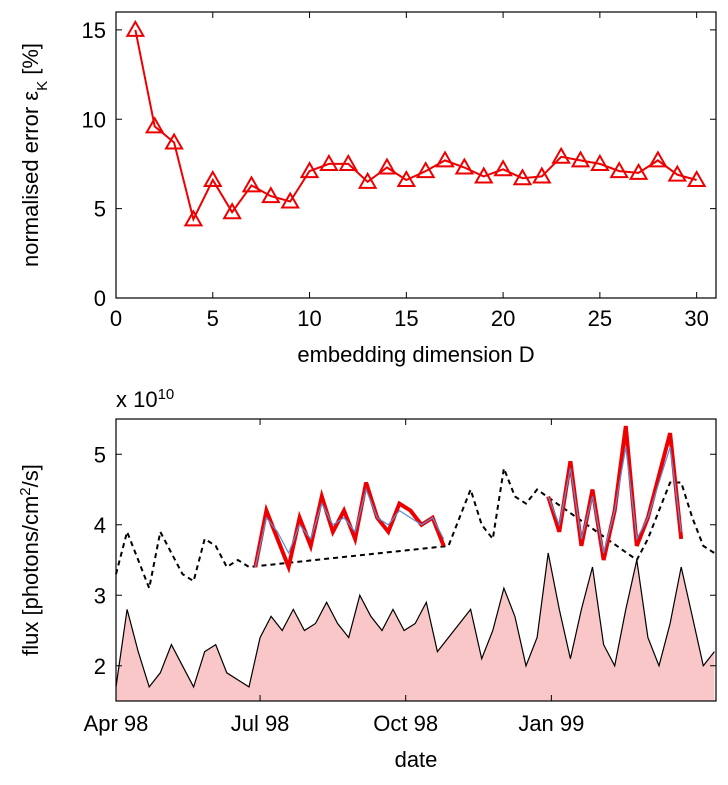 The width and height of the screenshot is (728, 785). I want to click on y-axis-label: normalised error εK [%], so click(34, 155).